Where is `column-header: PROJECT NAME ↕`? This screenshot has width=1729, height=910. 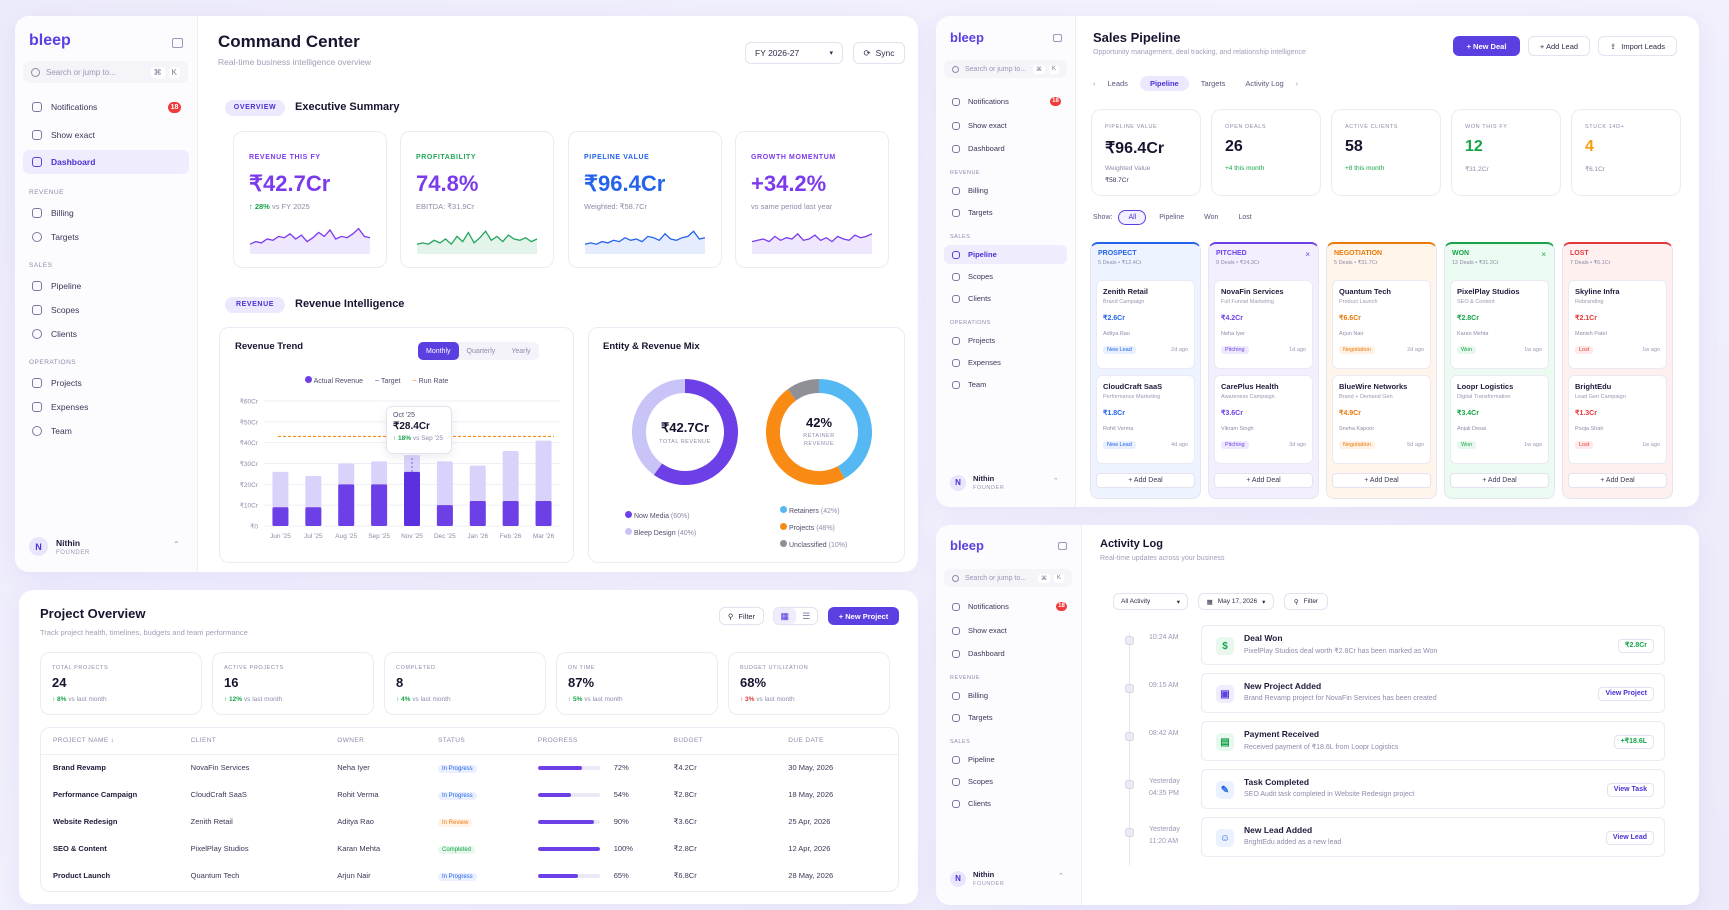
column-header: PROJECT NAME ↕ is located at coordinates (116, 741).